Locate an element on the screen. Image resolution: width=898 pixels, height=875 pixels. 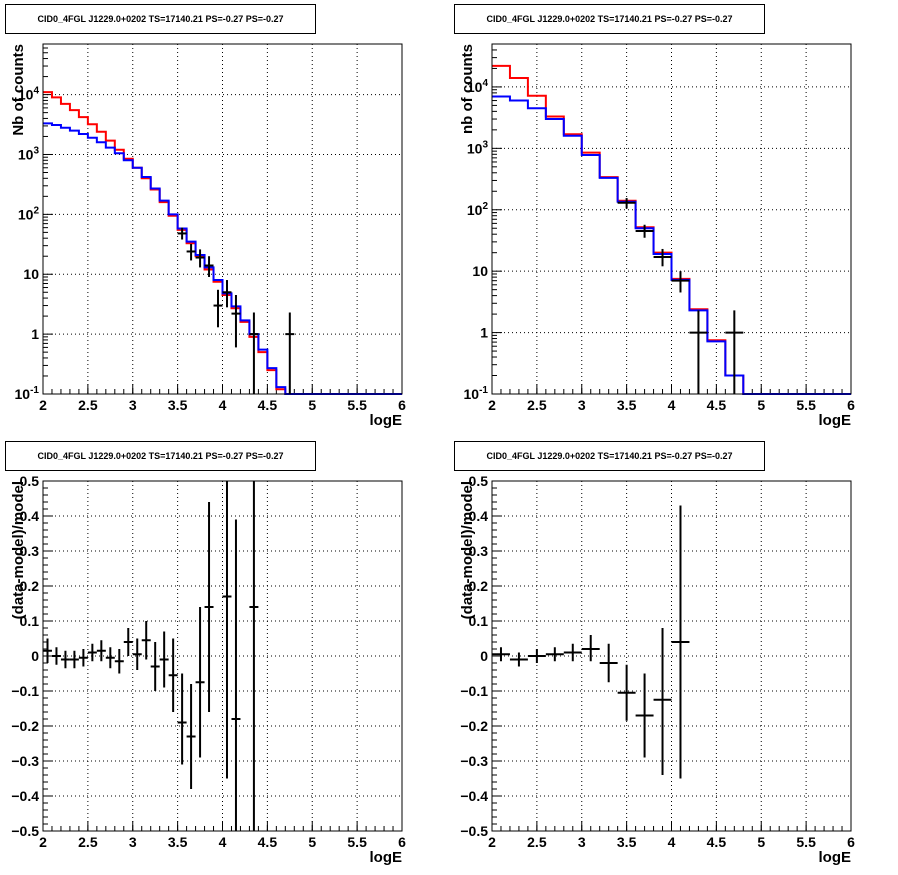
y-tick-label: 0.5 is located at coordinates (30, 481).